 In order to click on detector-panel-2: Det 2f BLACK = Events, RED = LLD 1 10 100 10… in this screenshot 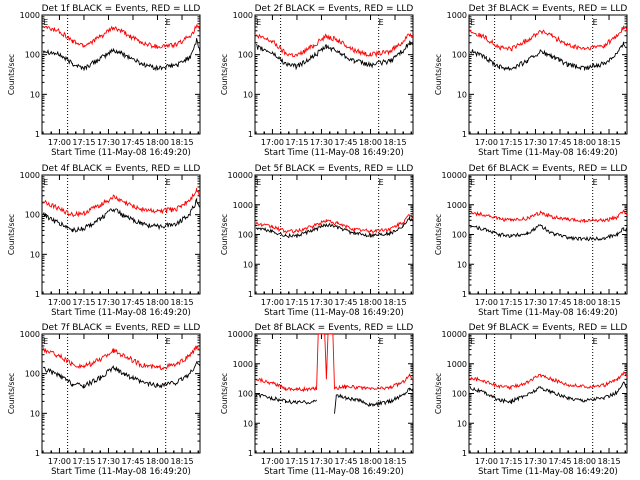, I will do `click(317, 81)`.